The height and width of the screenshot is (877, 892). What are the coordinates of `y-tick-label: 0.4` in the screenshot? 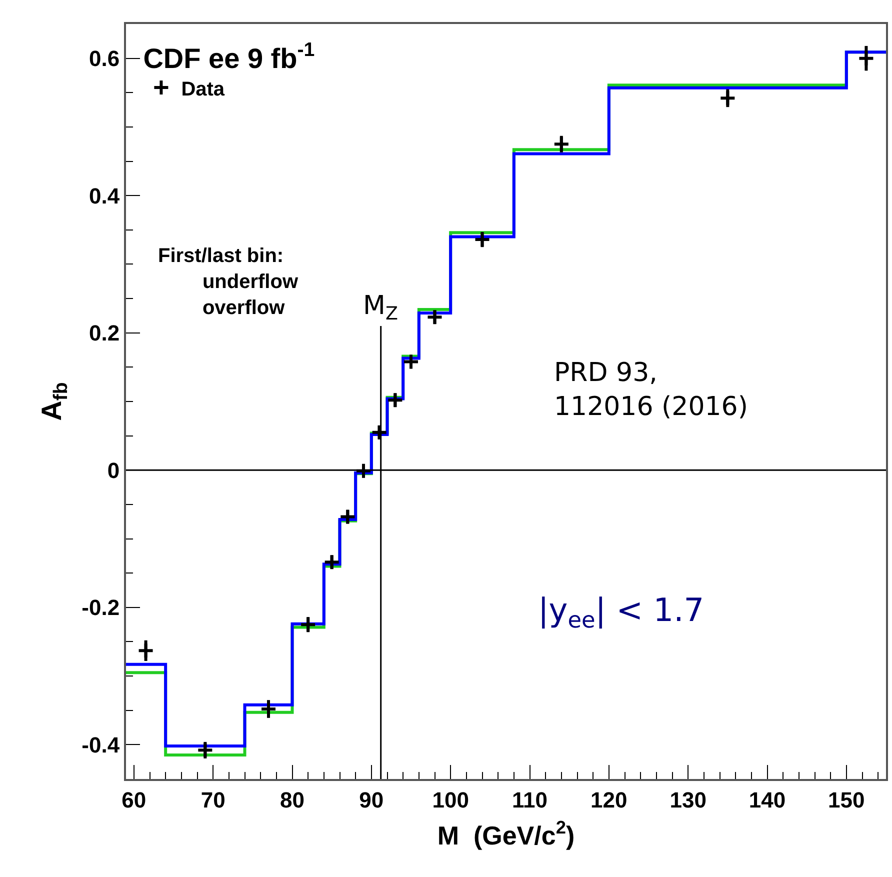 It's located at (104, 195).